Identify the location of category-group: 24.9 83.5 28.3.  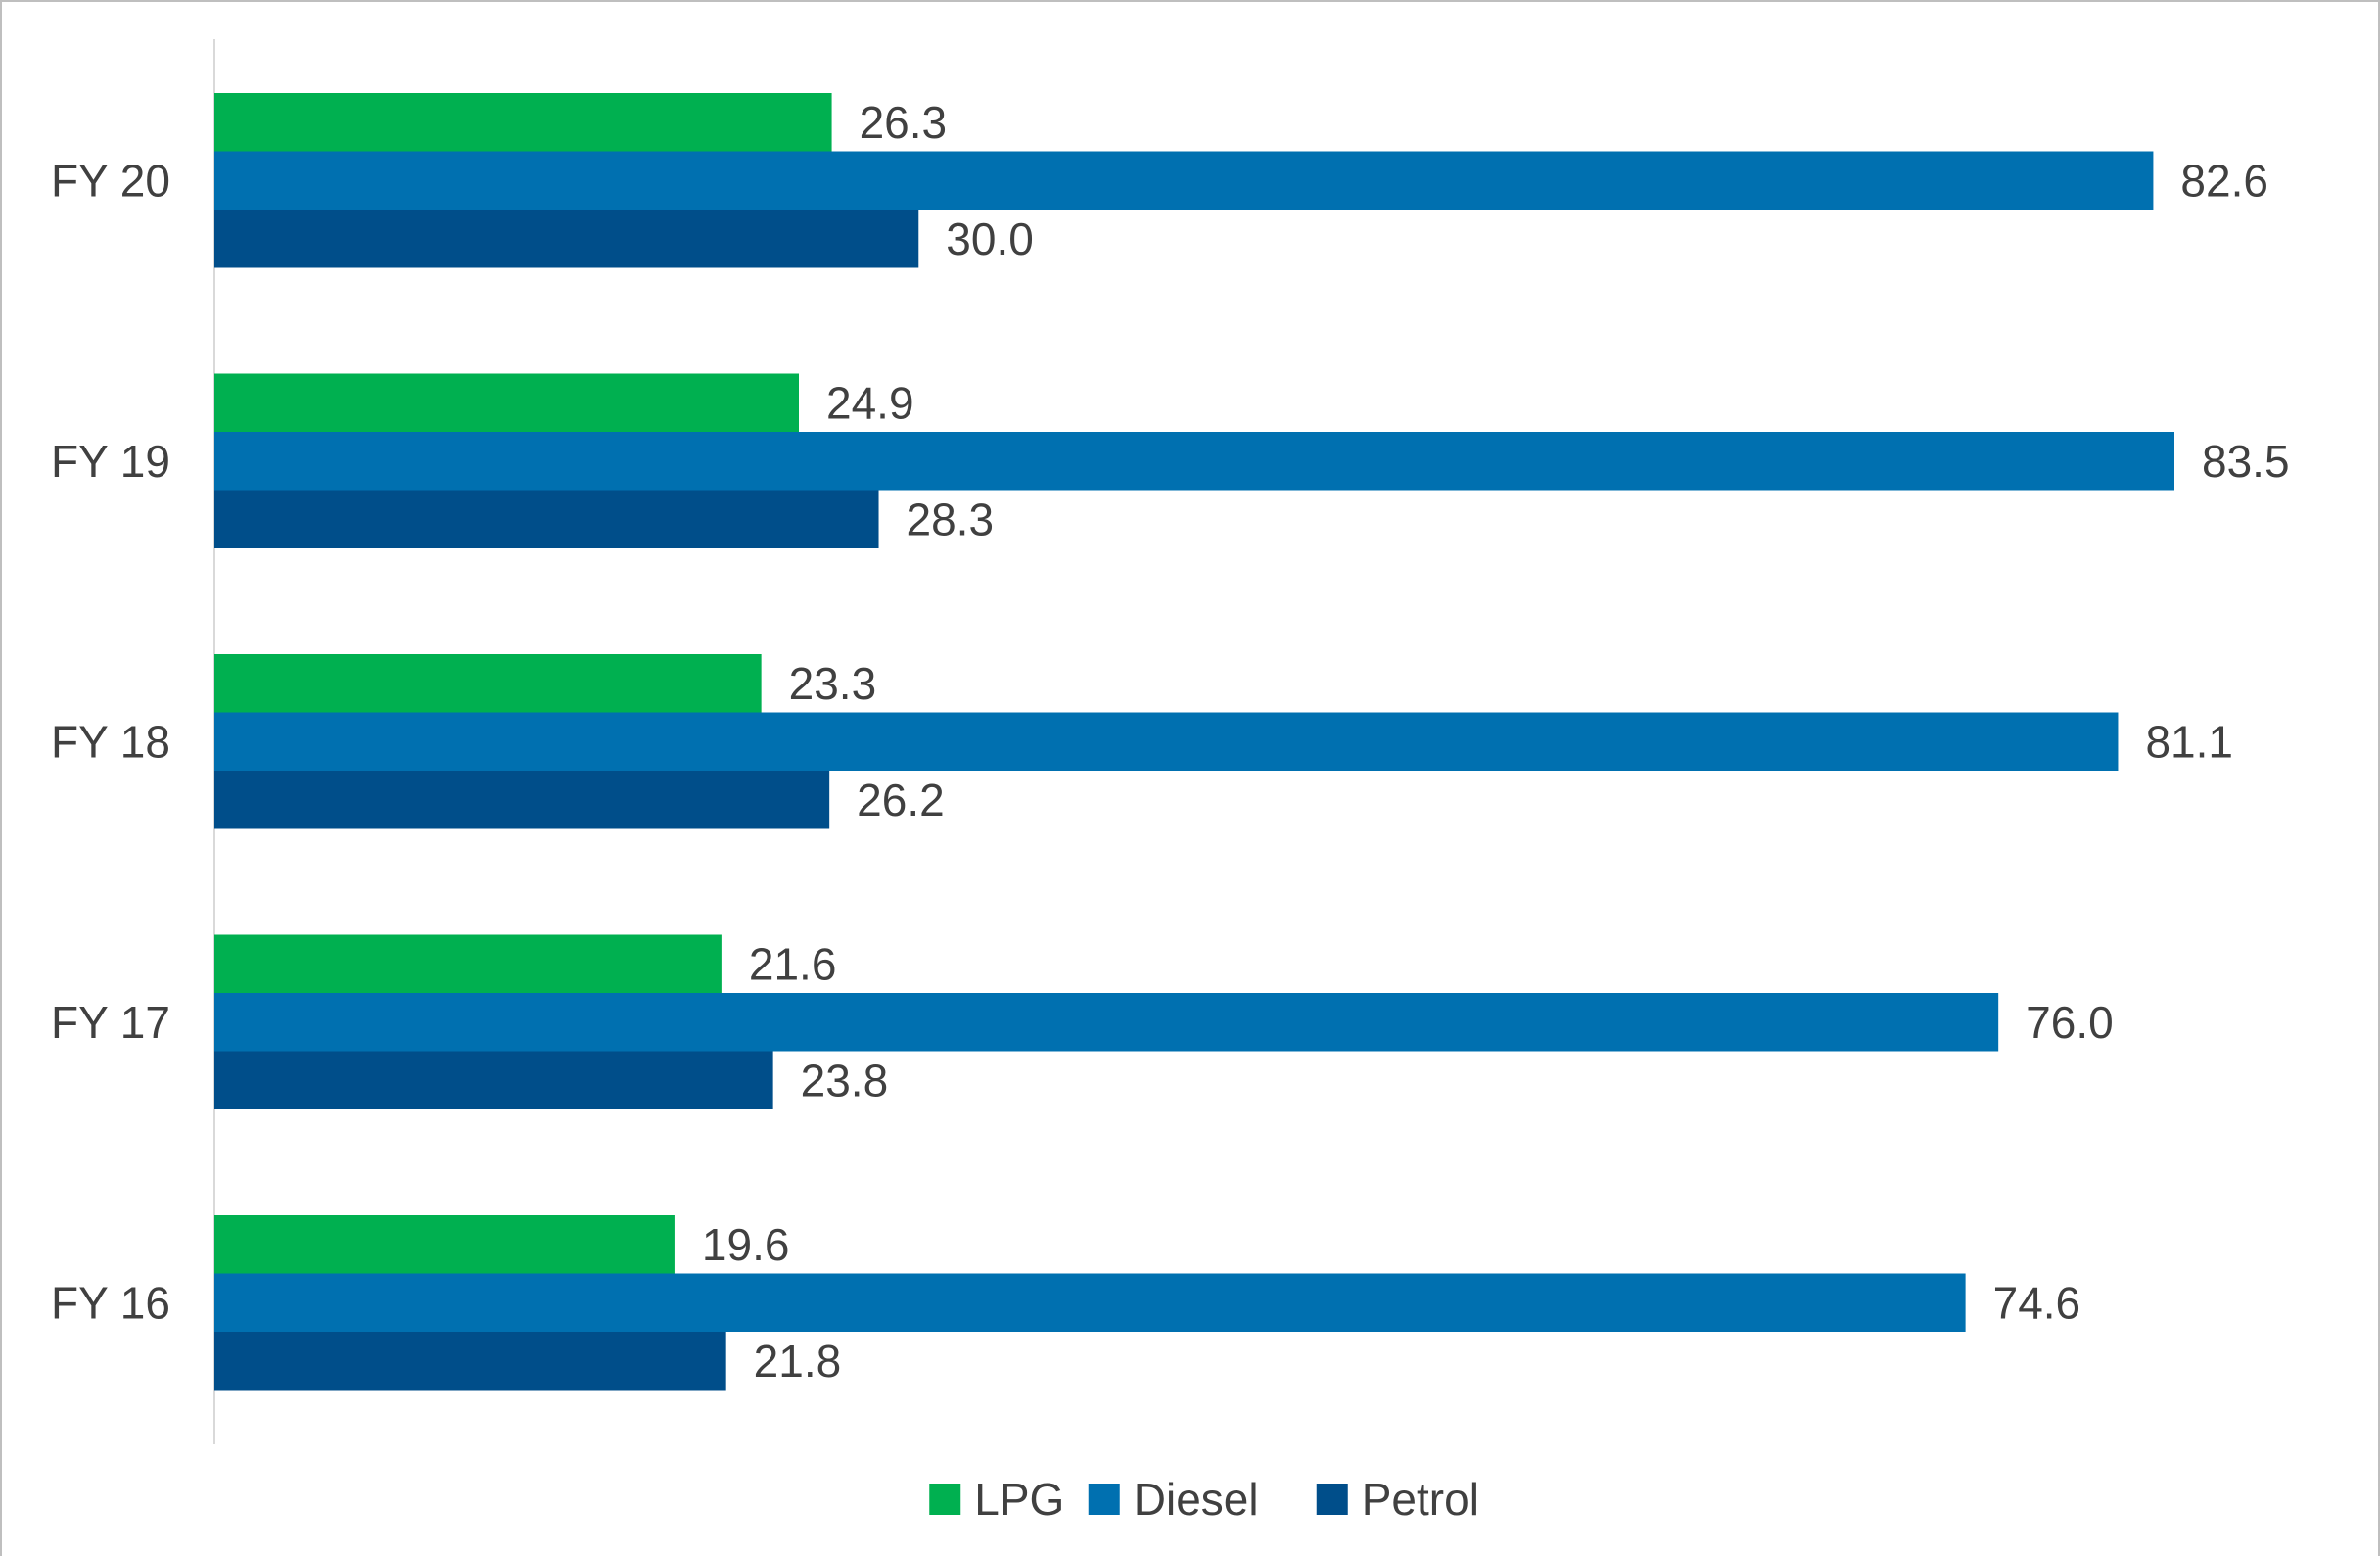
(1252, 460).